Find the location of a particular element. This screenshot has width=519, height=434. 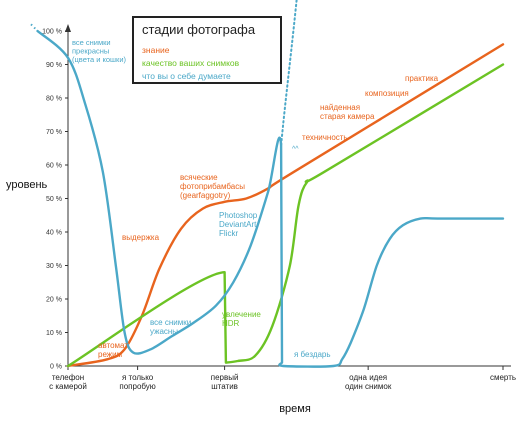

legend-item-knowledge: знание is located at coordinates (156, 50).